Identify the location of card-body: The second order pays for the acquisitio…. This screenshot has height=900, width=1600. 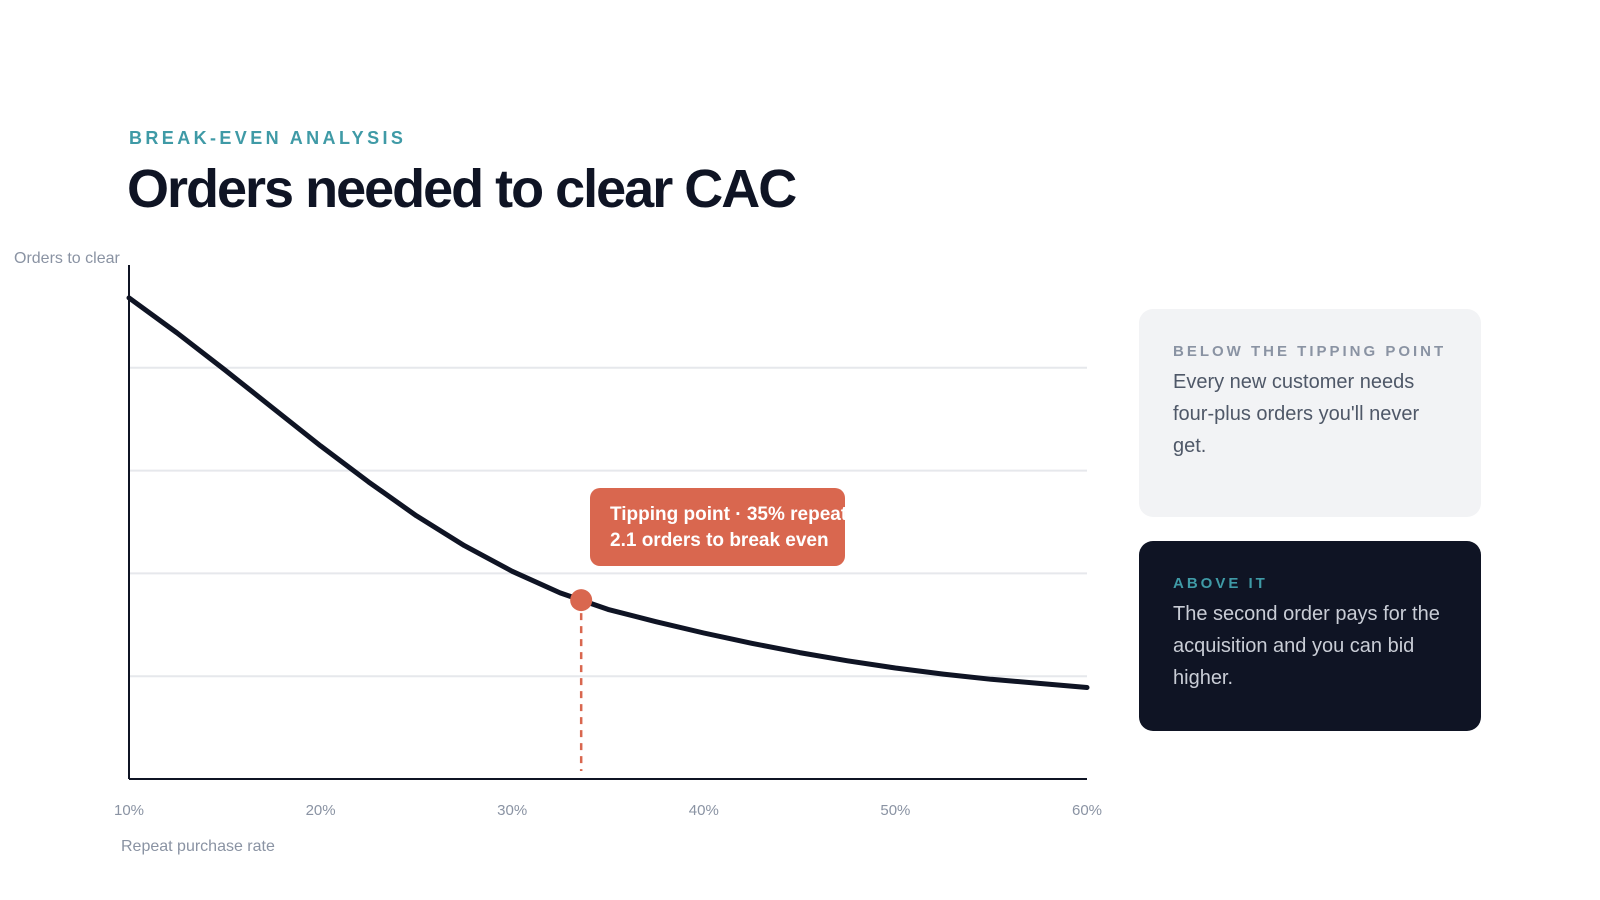
(1306, 646).